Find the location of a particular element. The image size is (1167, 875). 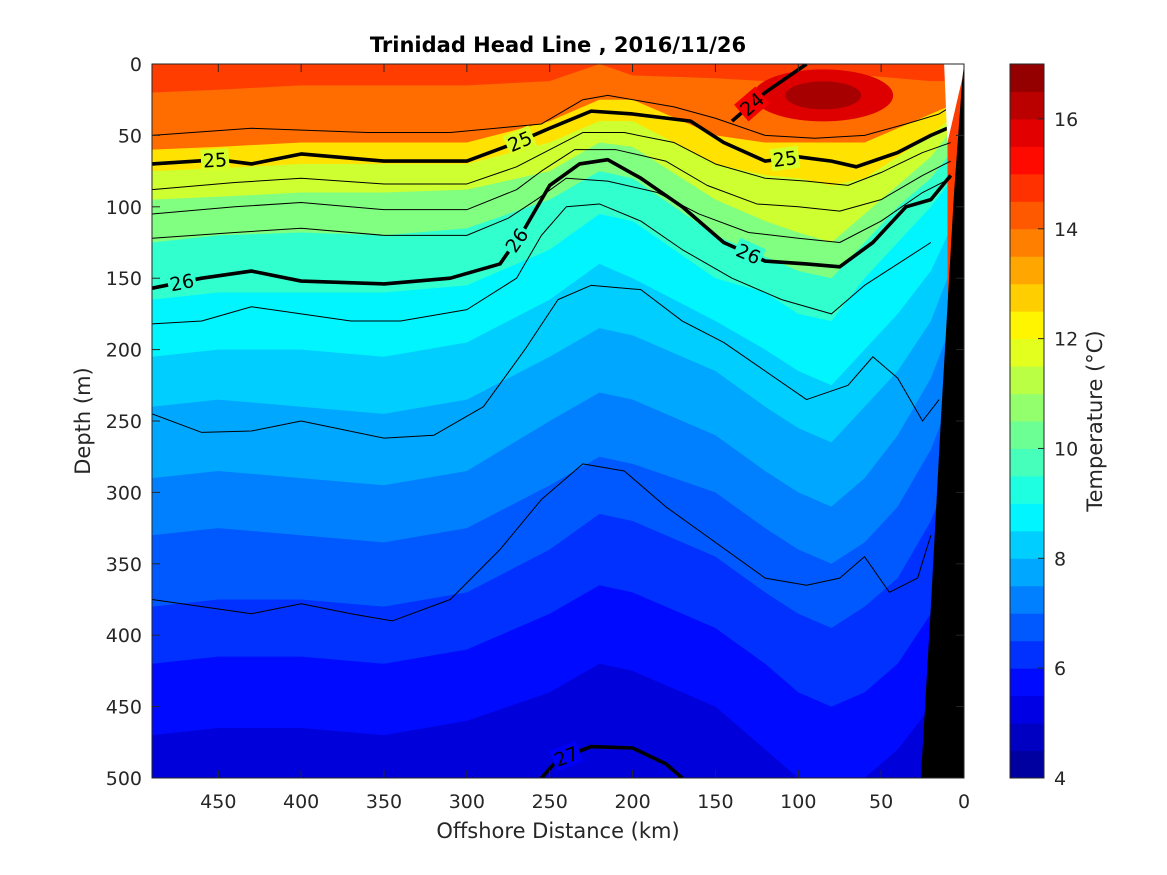

x-tick-label: 100 is located at coordinates (798, 802).